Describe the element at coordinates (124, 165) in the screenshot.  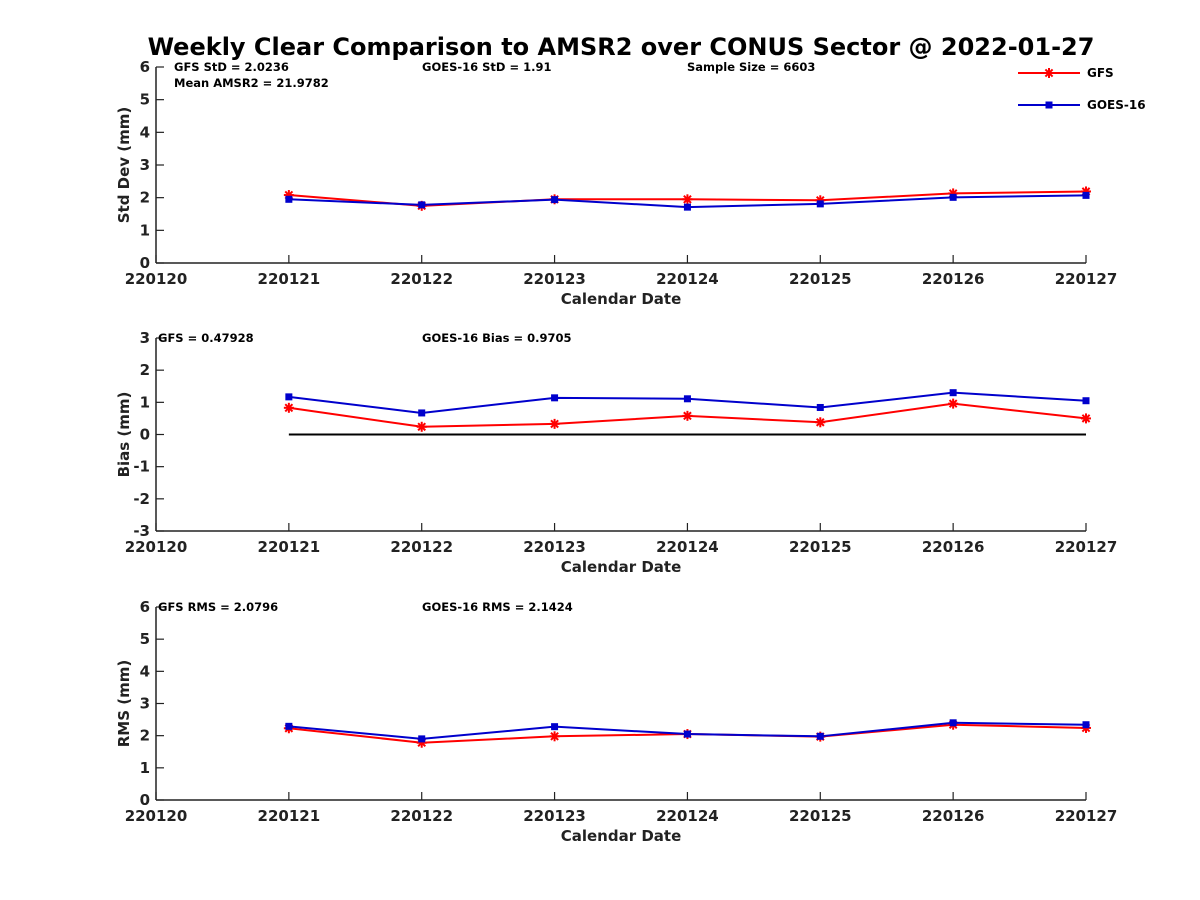
I see `y-axis-label: Std Dev (mm)` at that location.